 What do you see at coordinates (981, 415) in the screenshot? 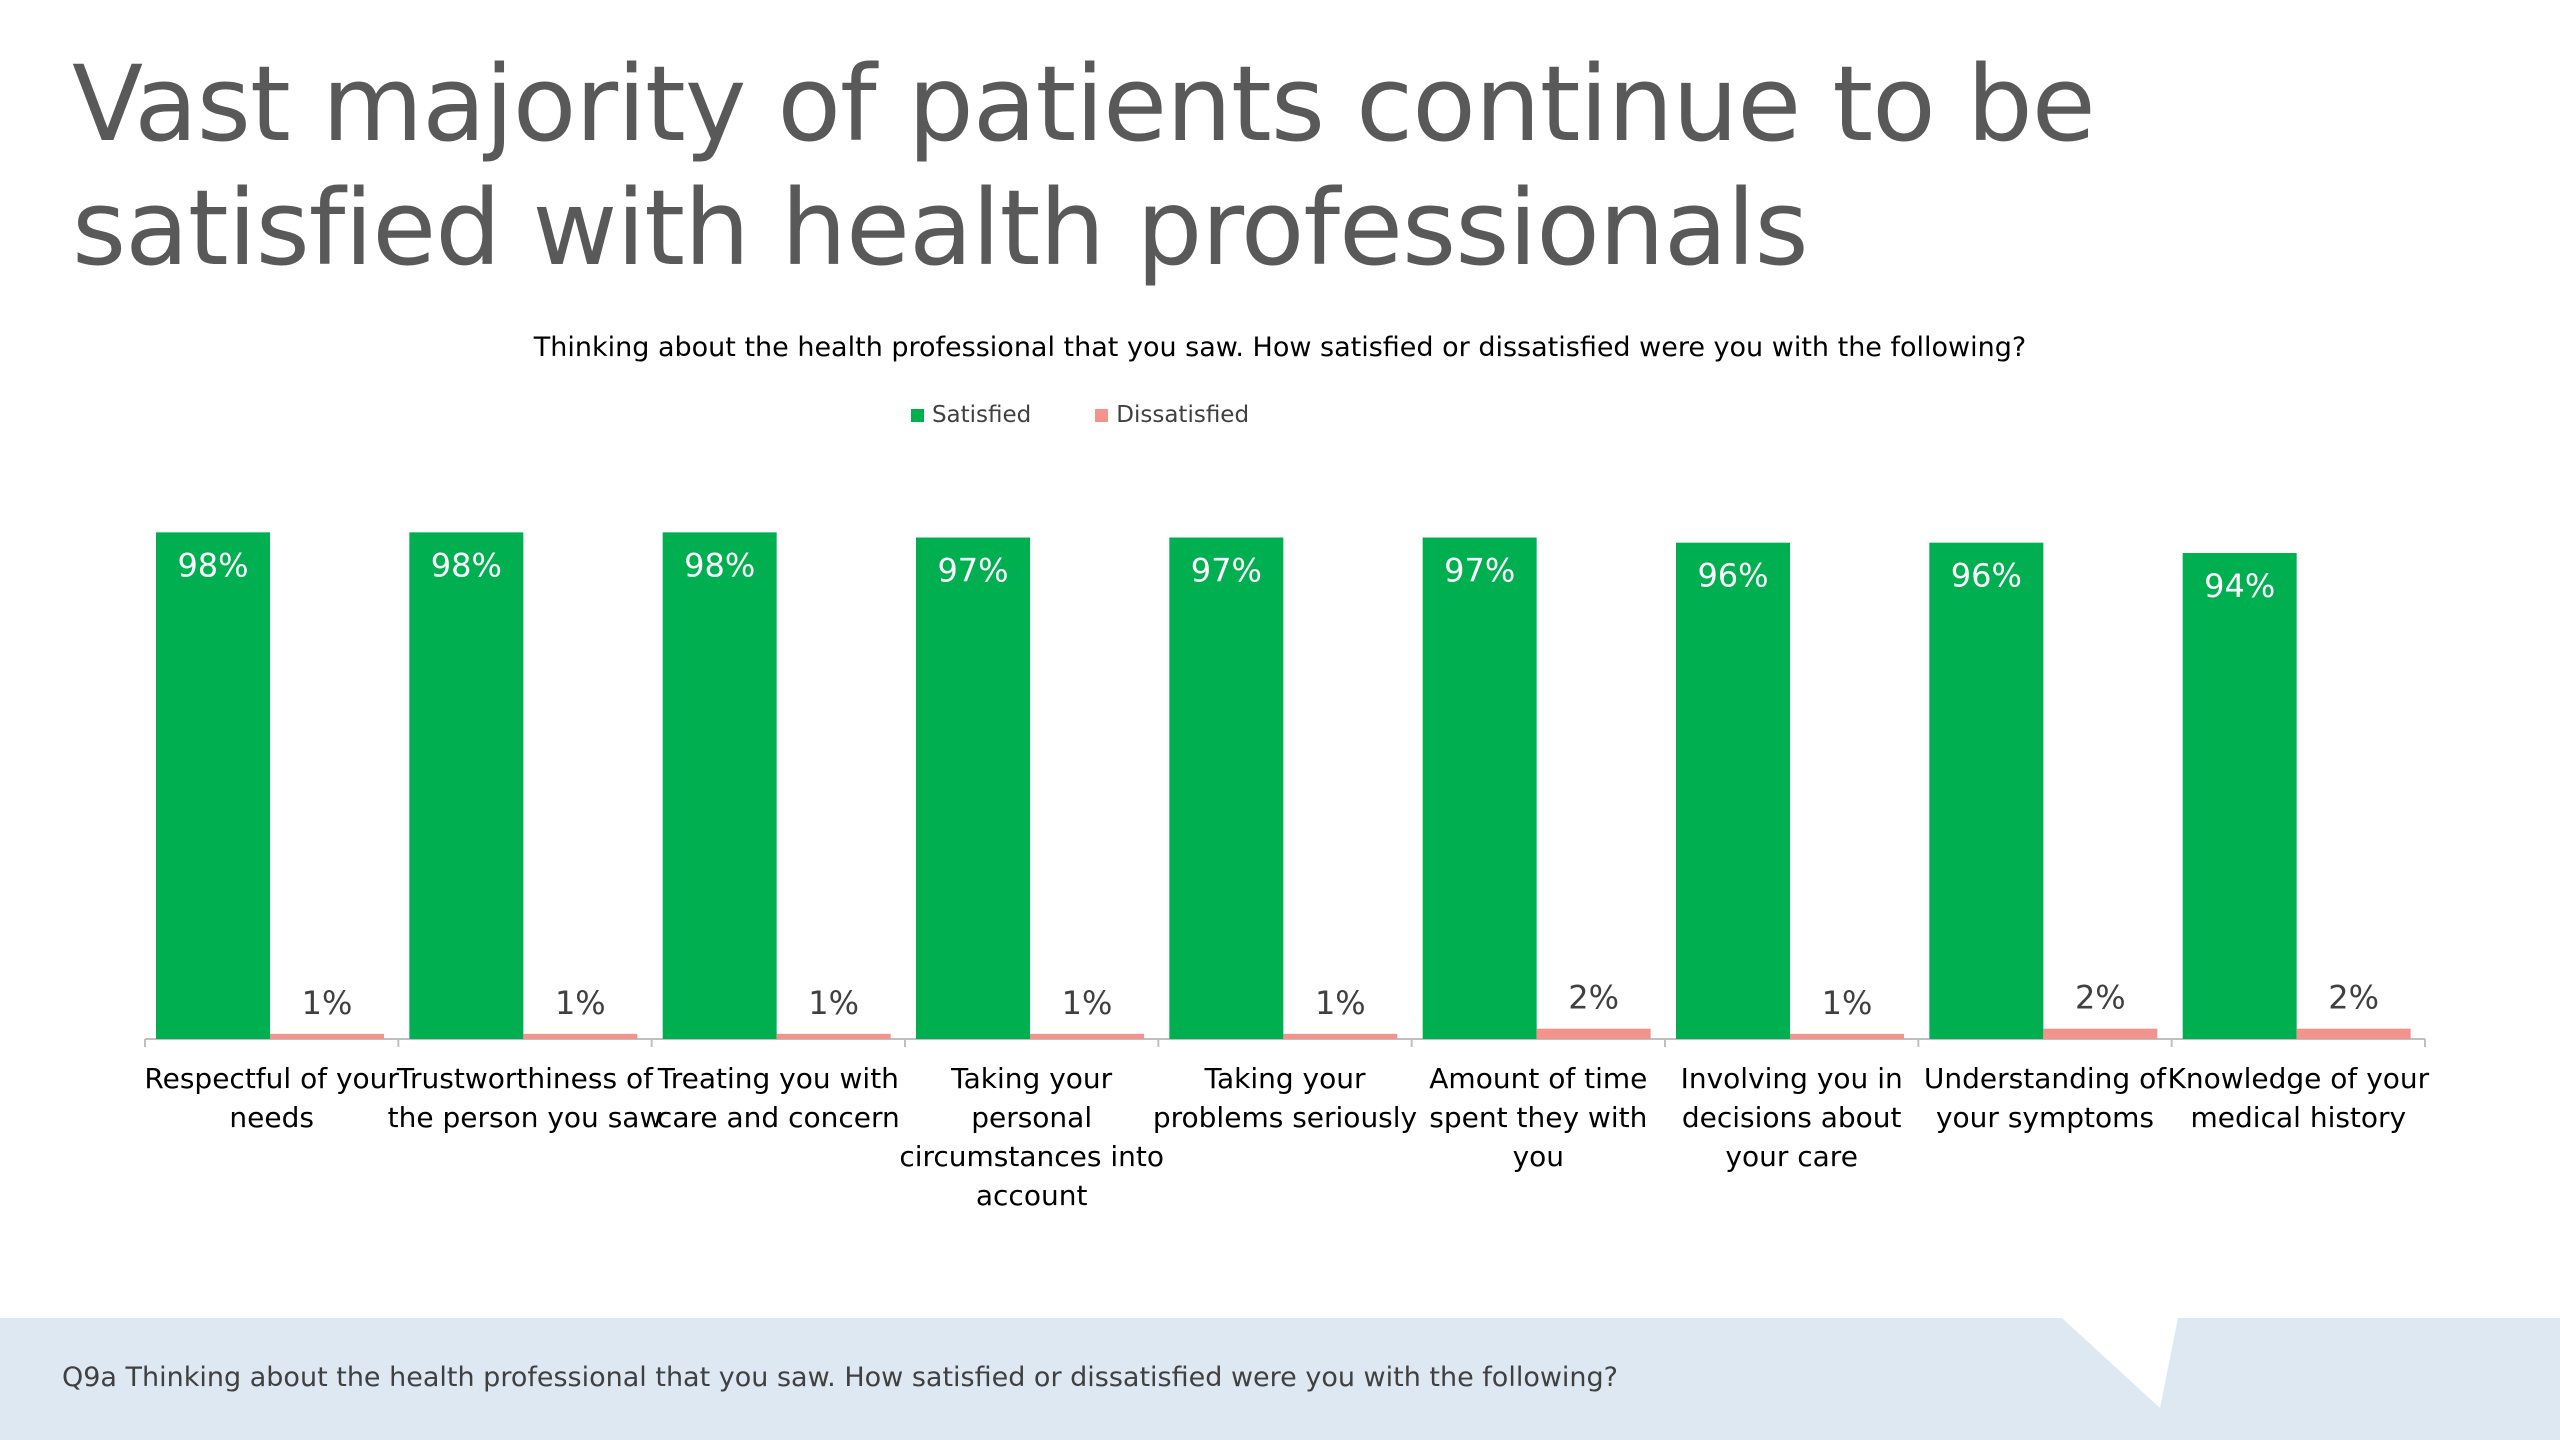
I see `legend-label-satisfied: Satisfied` at bounding box center [981, 415].